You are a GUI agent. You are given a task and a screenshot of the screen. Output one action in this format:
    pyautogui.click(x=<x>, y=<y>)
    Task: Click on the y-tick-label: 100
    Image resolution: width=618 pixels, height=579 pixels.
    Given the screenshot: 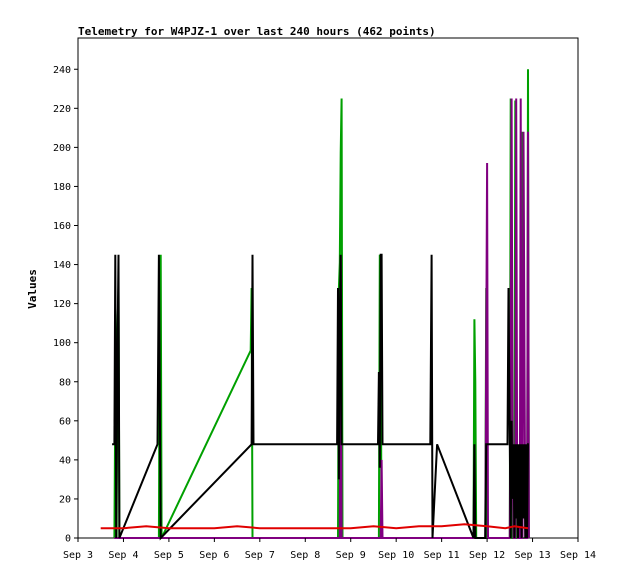 What is the action you would take?
    pyautogui.click(x=62, y=343)
    